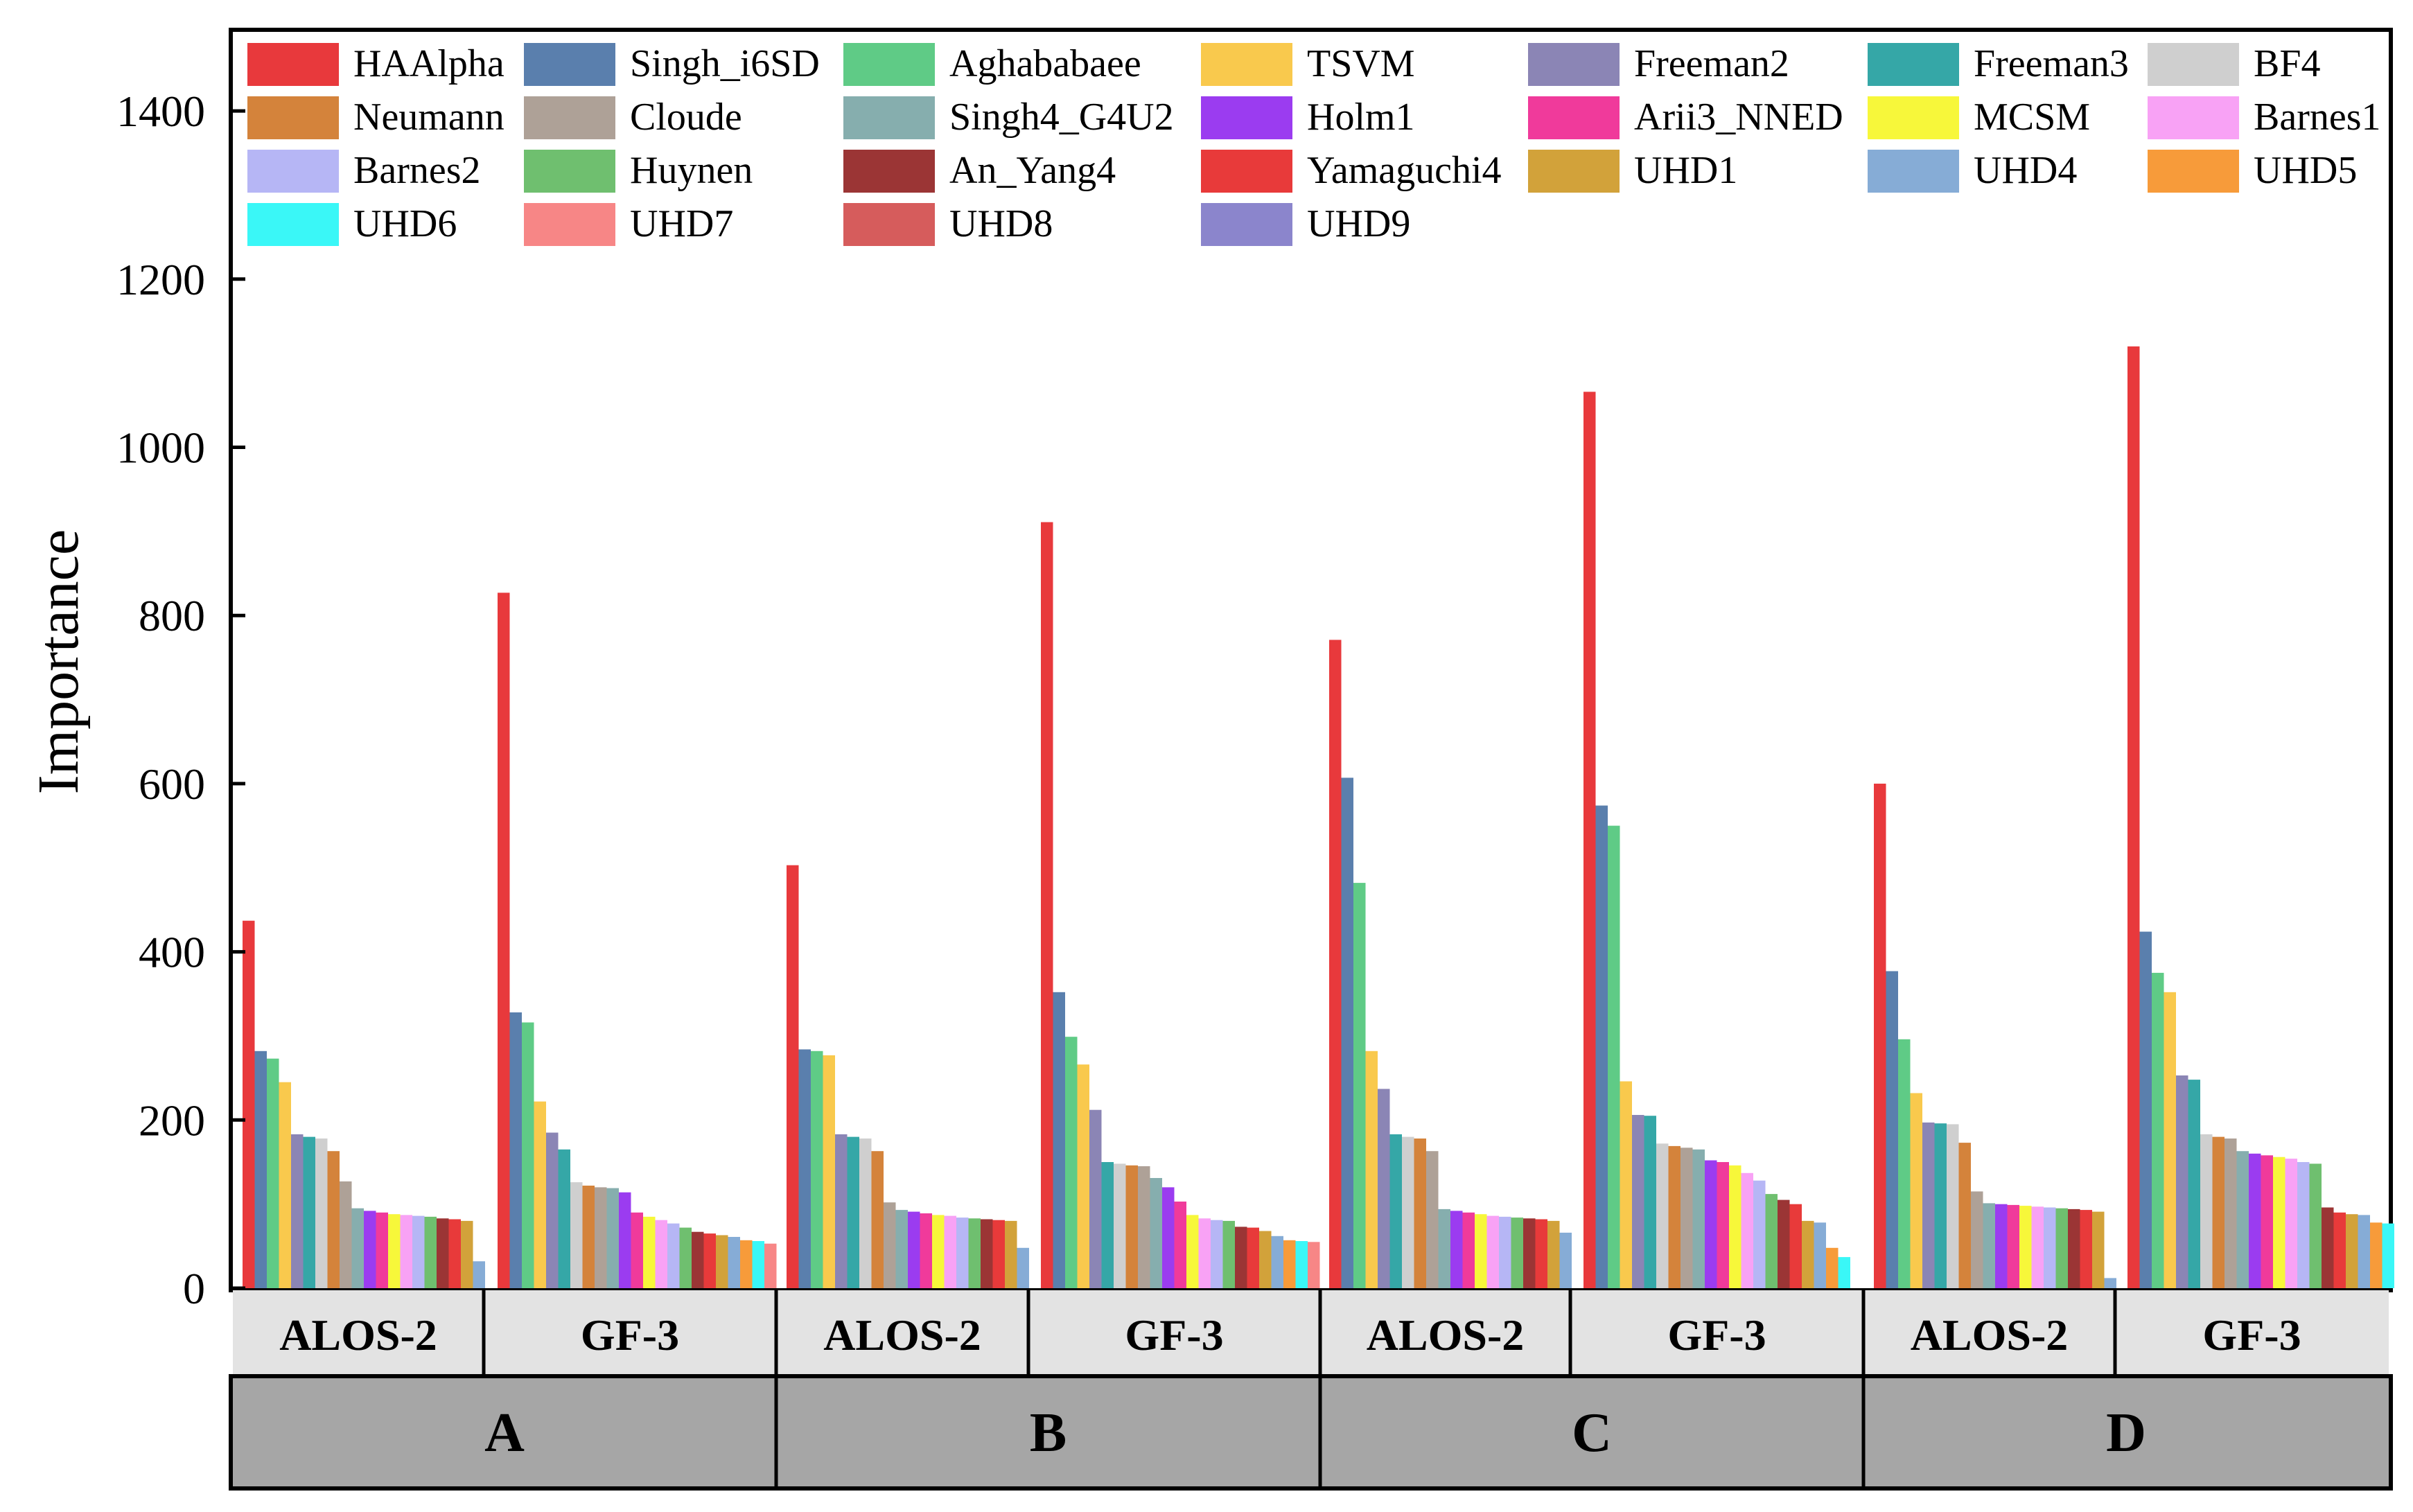 The height and width of the screenshot is (1512, 2413). What do you see at coordinates (160, 279) in the screenshot?
I see `y-tick-label: 1200` at bounding box center [160, 279].